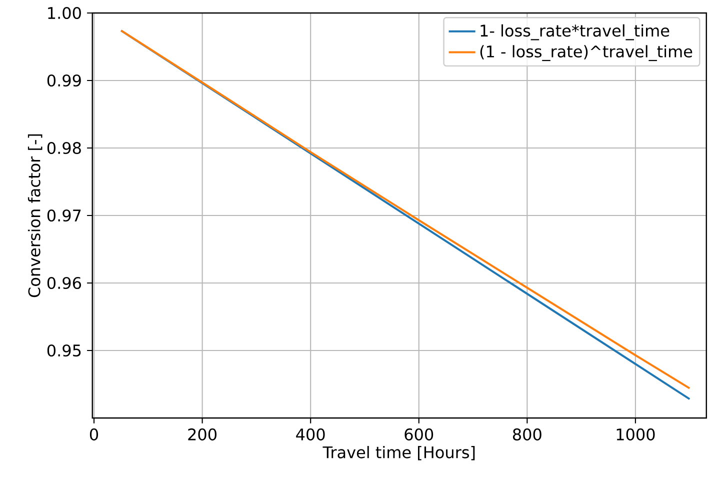 The image size is (709, 478). I want to click on y-tick-label: 0.99, so click(64, 80).